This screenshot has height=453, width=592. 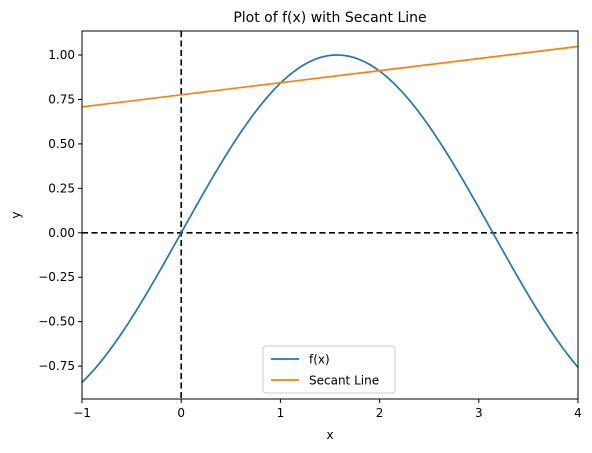 I want to click on legend-label: f(x), so click(x=319, y=360).